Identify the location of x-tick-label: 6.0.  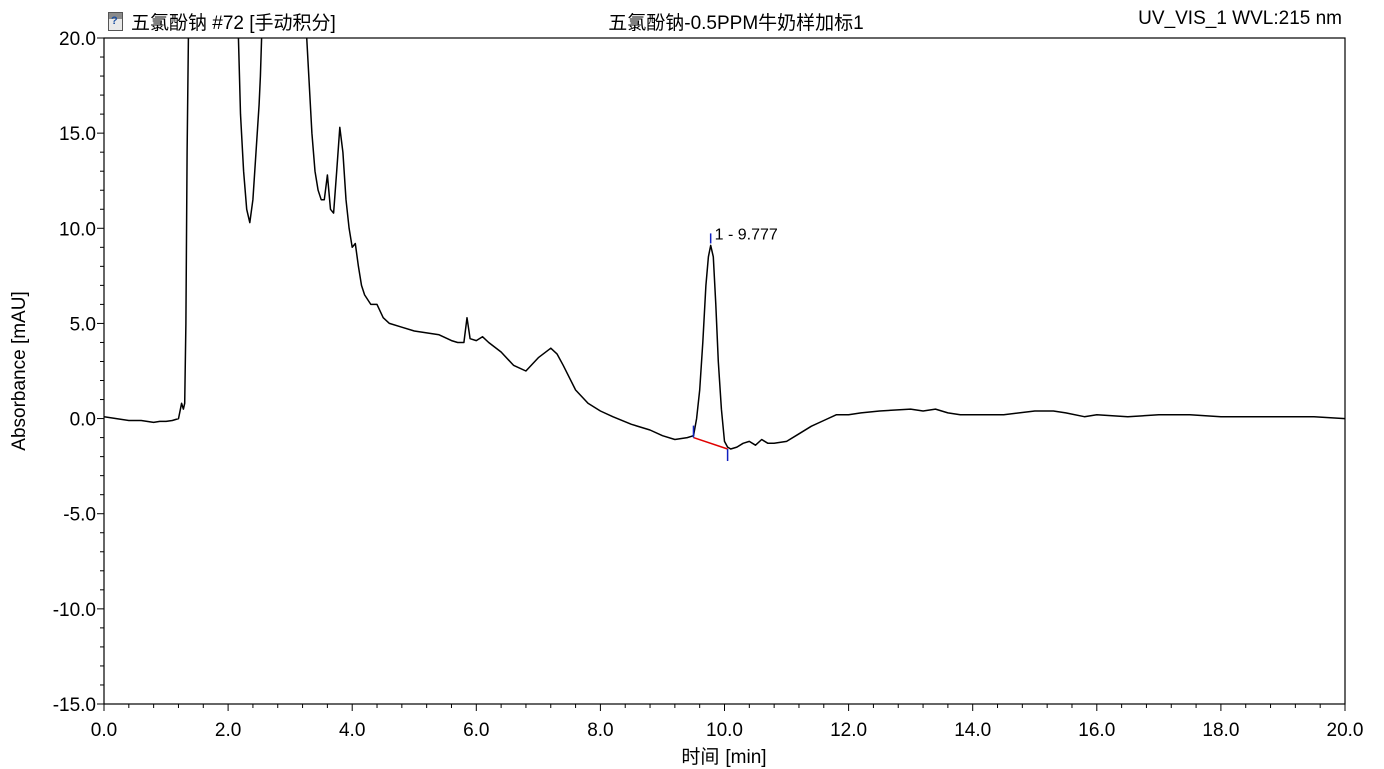
(476, 730).